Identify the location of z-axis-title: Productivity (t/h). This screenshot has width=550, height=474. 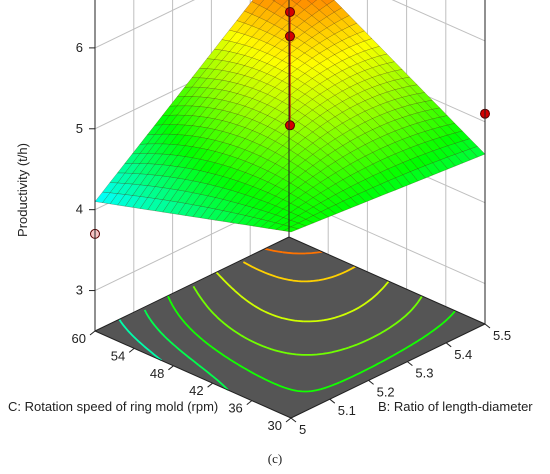
(22, 190).